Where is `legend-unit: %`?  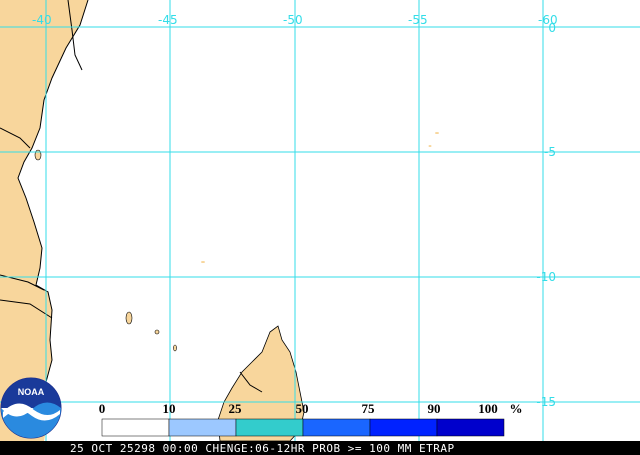
legend-unit: % is located at coordinates (516, 408).